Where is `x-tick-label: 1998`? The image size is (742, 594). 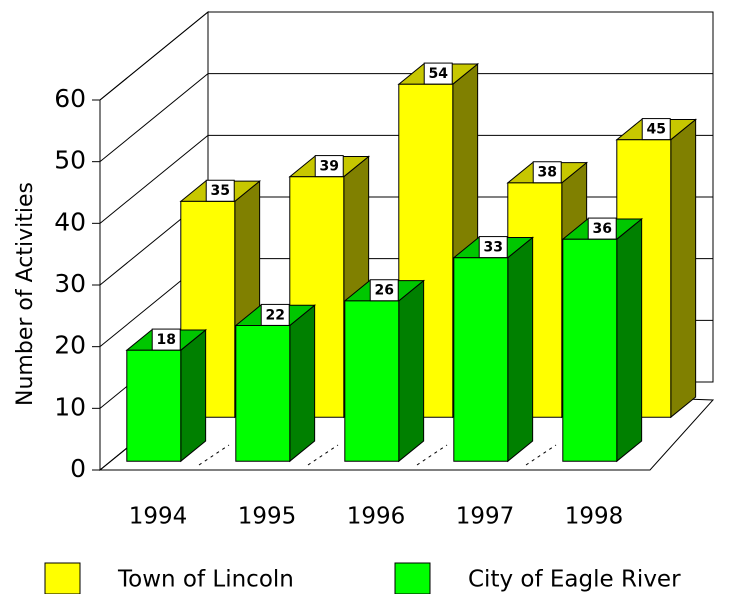
x-tick-label: 1998 is located at coordinates (594, 517).